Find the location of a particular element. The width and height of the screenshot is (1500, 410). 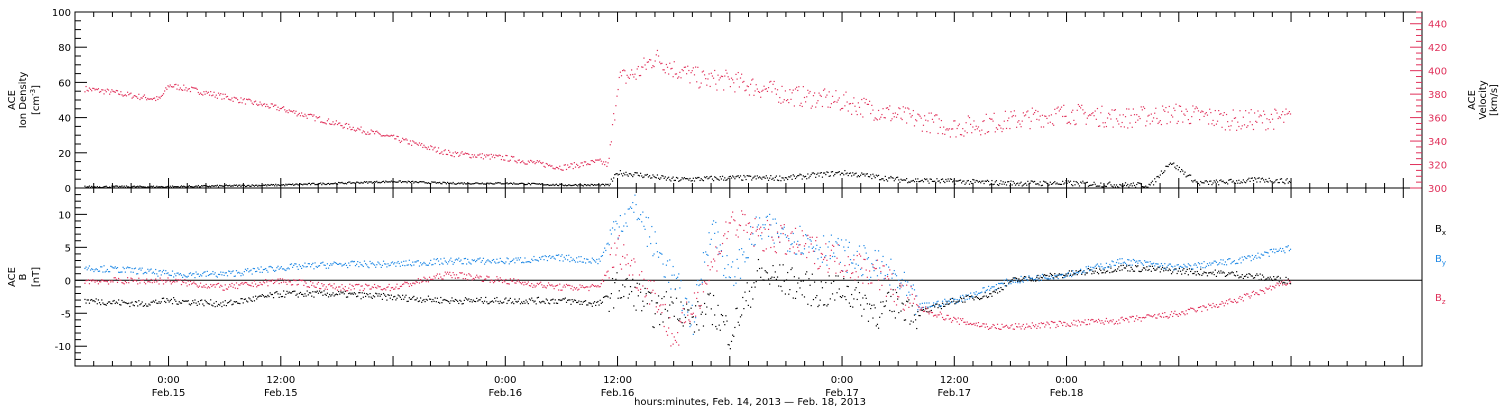

x-tick-time: 0:00 is located at coordinates (842, 380).